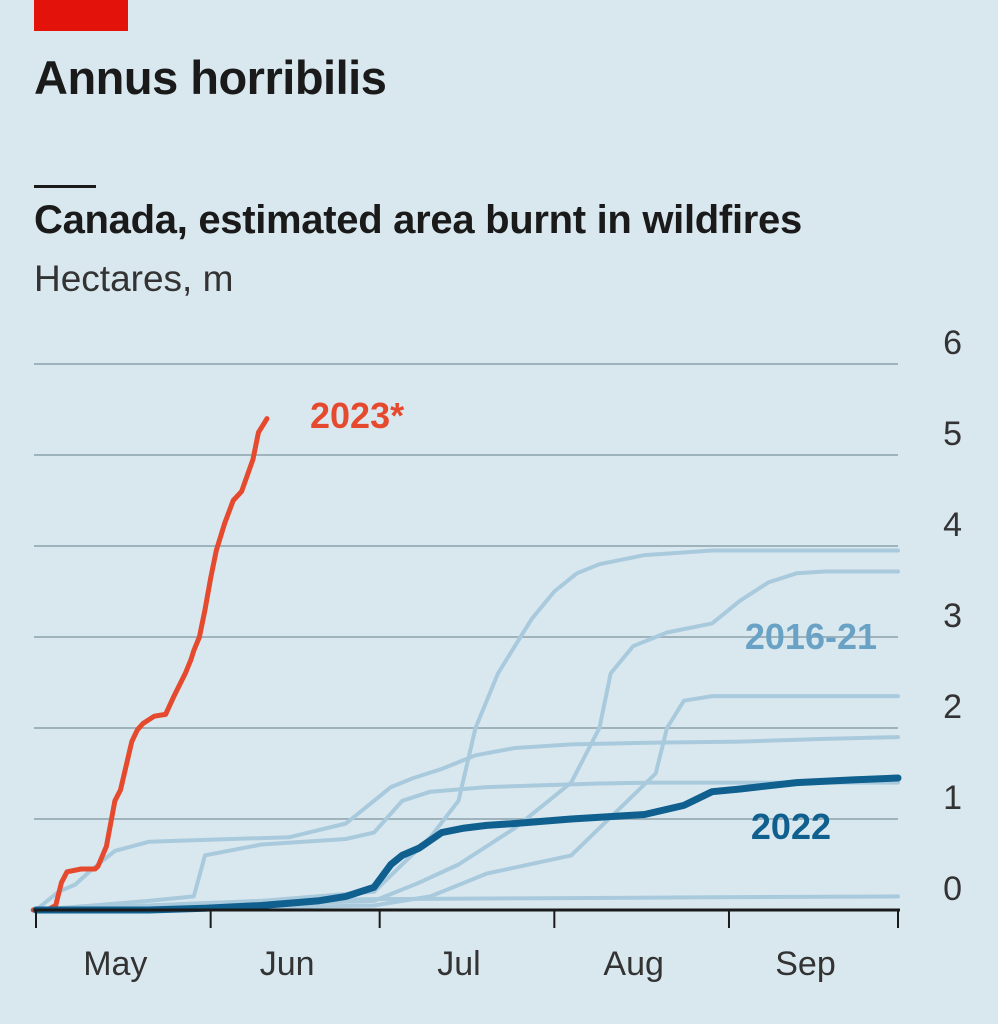 The image size is (998, 1024). Describe the element at coordinates (115, 964) in the screenshot. I see `x-tick-label: May` at that location.